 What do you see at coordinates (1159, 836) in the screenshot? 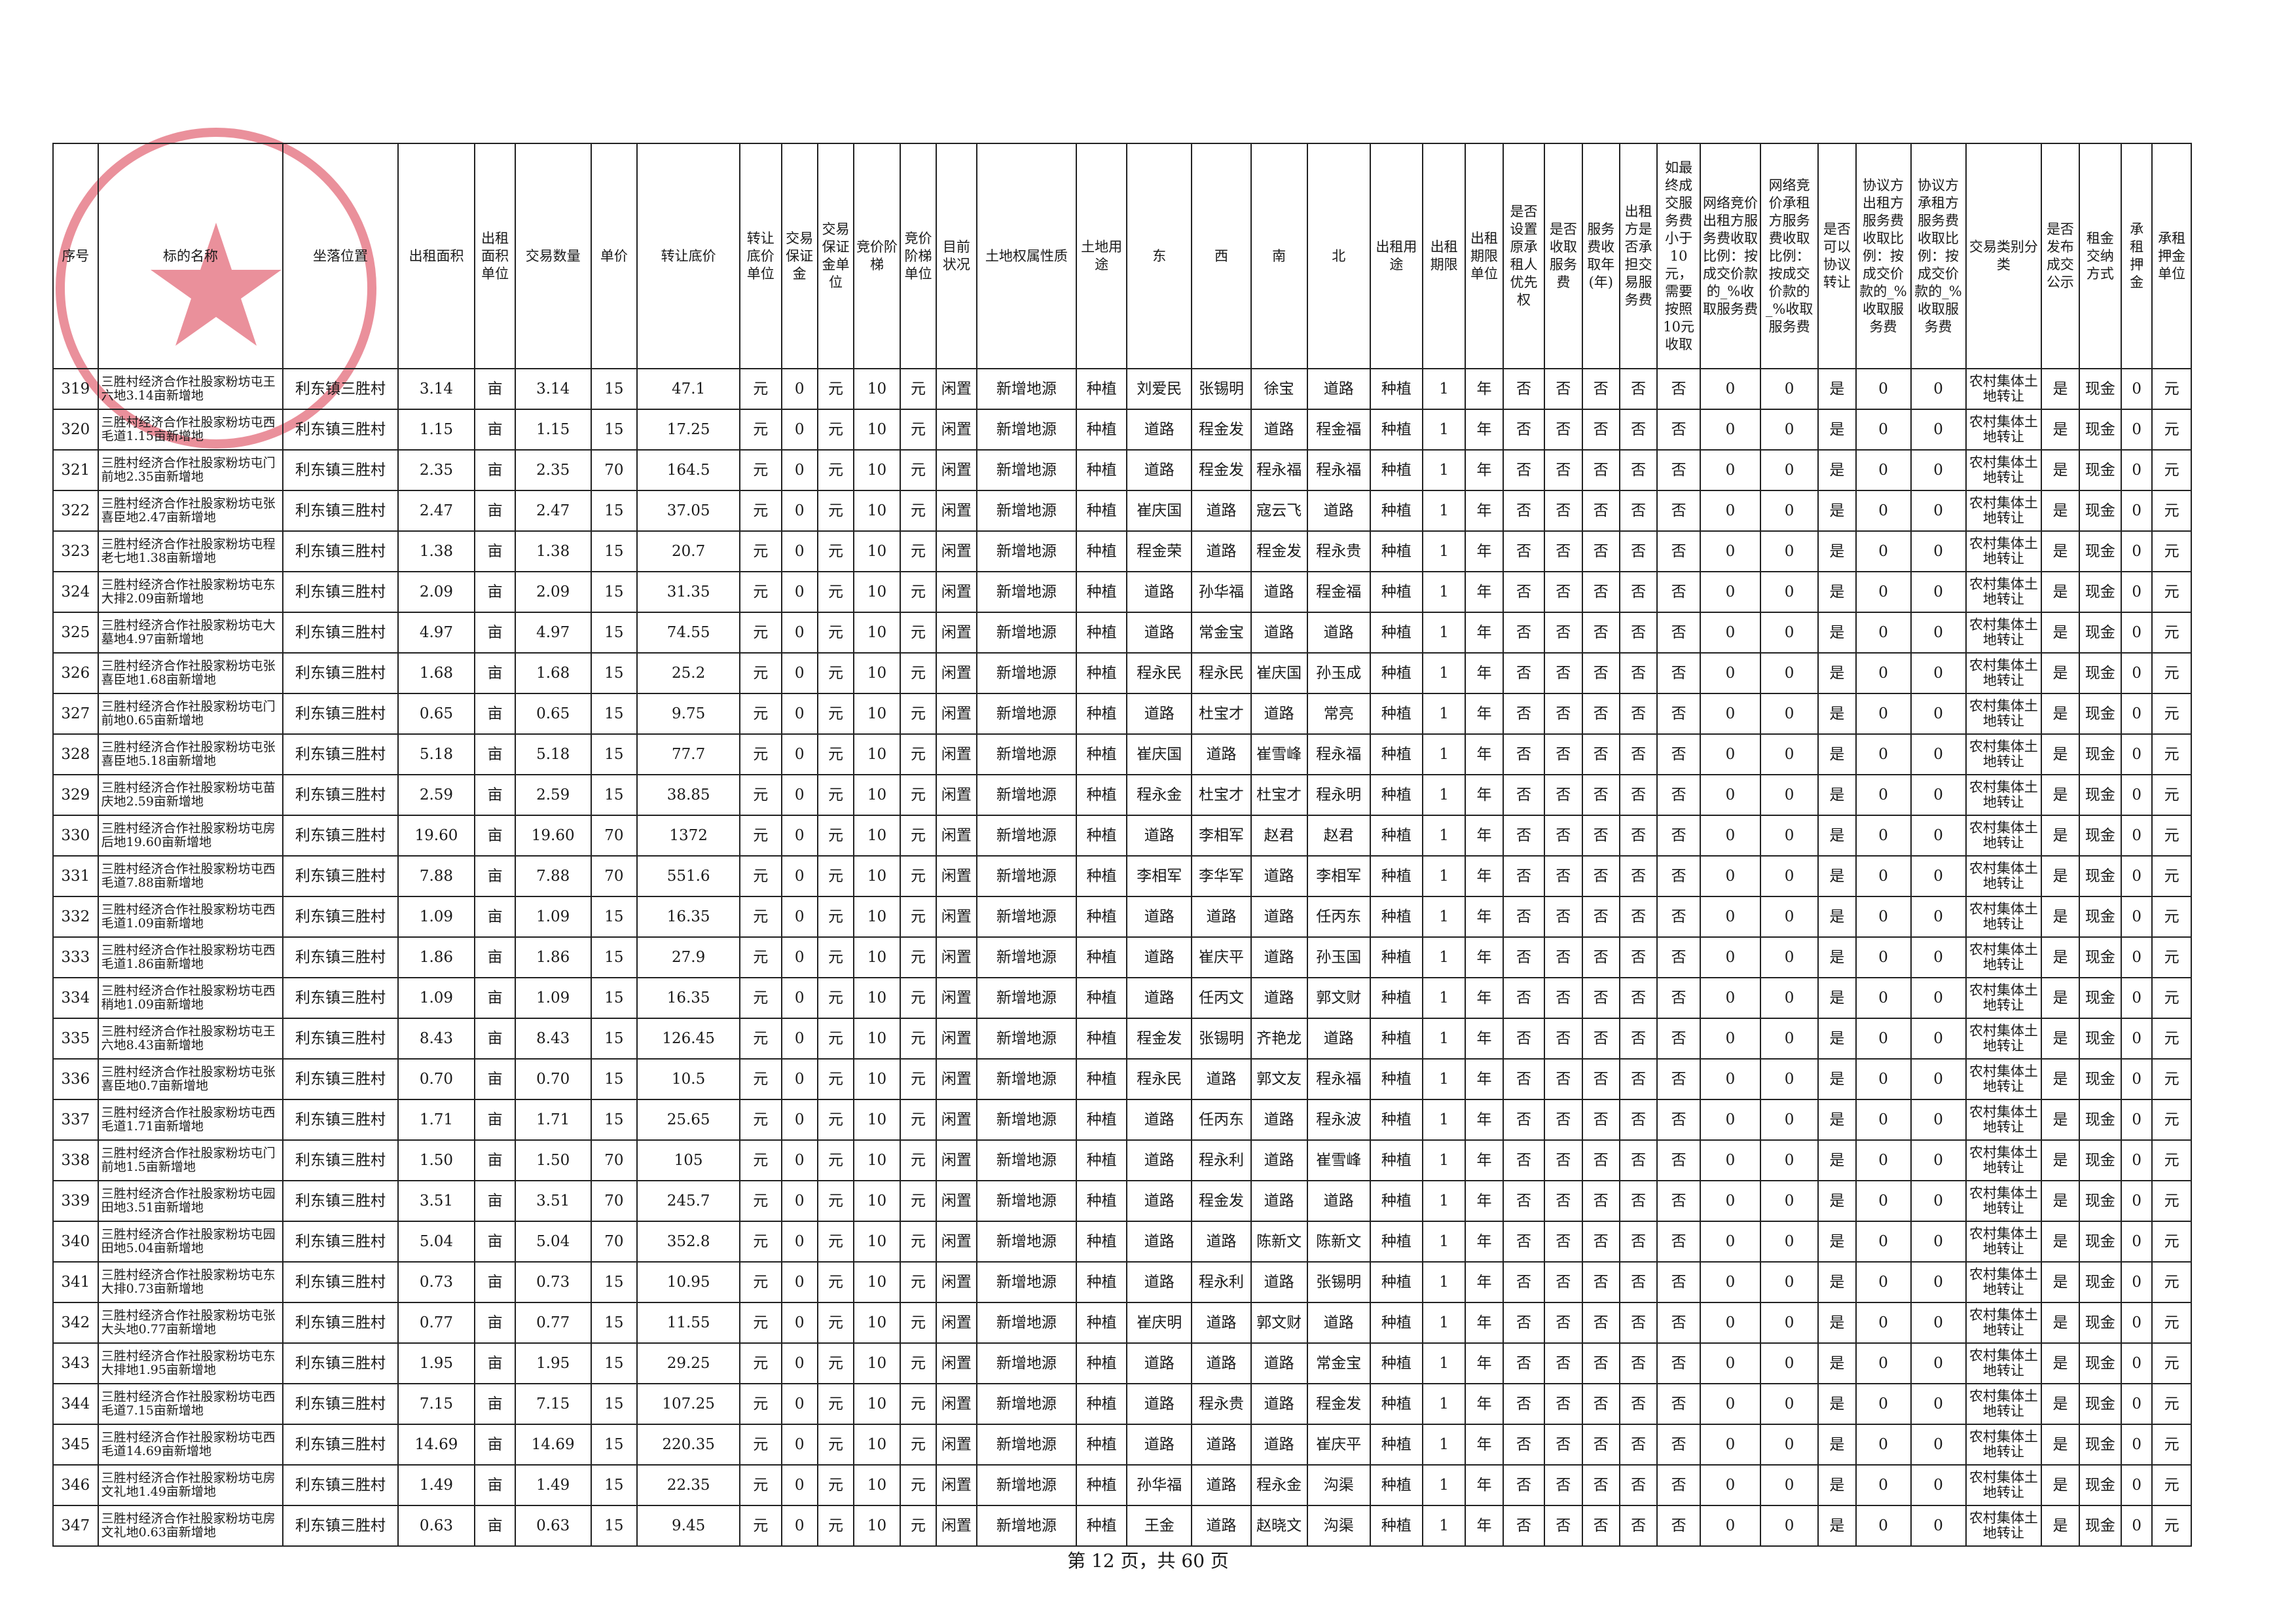
I see `boundary-east: 道路` at bounding box center [1159, 836].